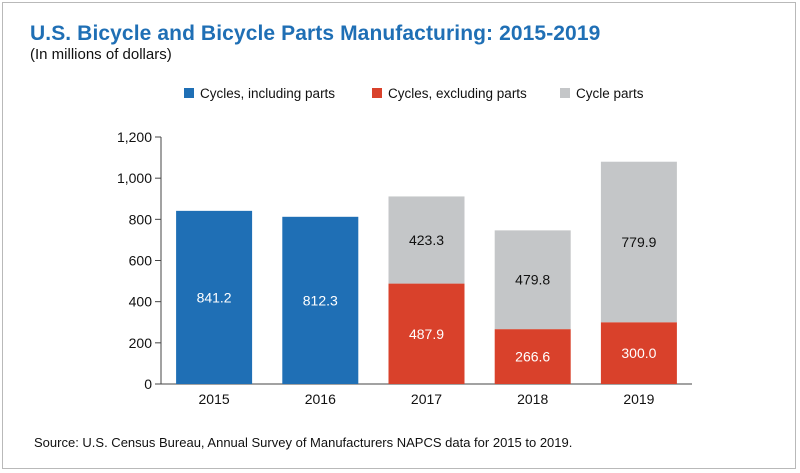 The image size is (800, 473). I want to click on data-label: 479.8, so click(532, 280).